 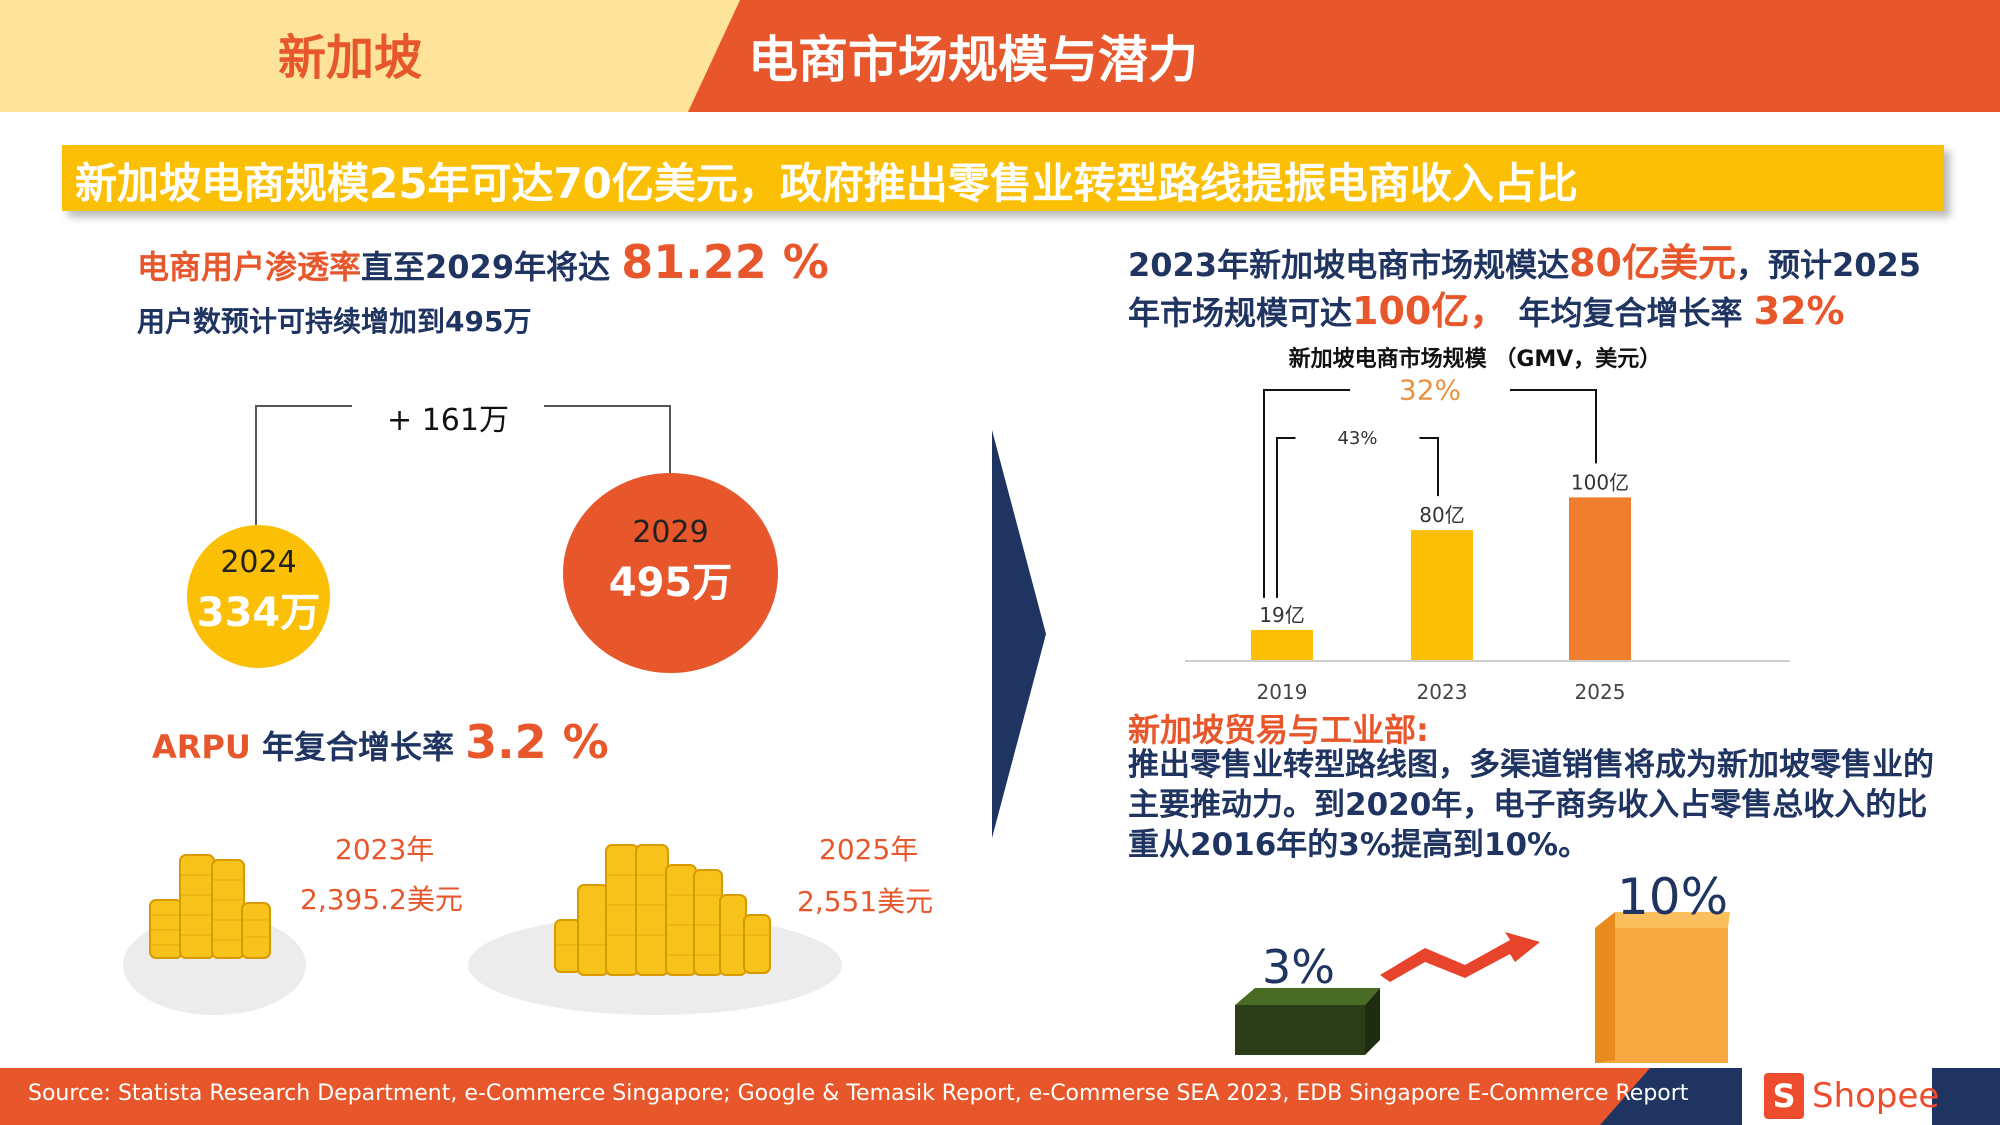 I want to click on share-2016-block-side, so click(x=1372, y=1021).